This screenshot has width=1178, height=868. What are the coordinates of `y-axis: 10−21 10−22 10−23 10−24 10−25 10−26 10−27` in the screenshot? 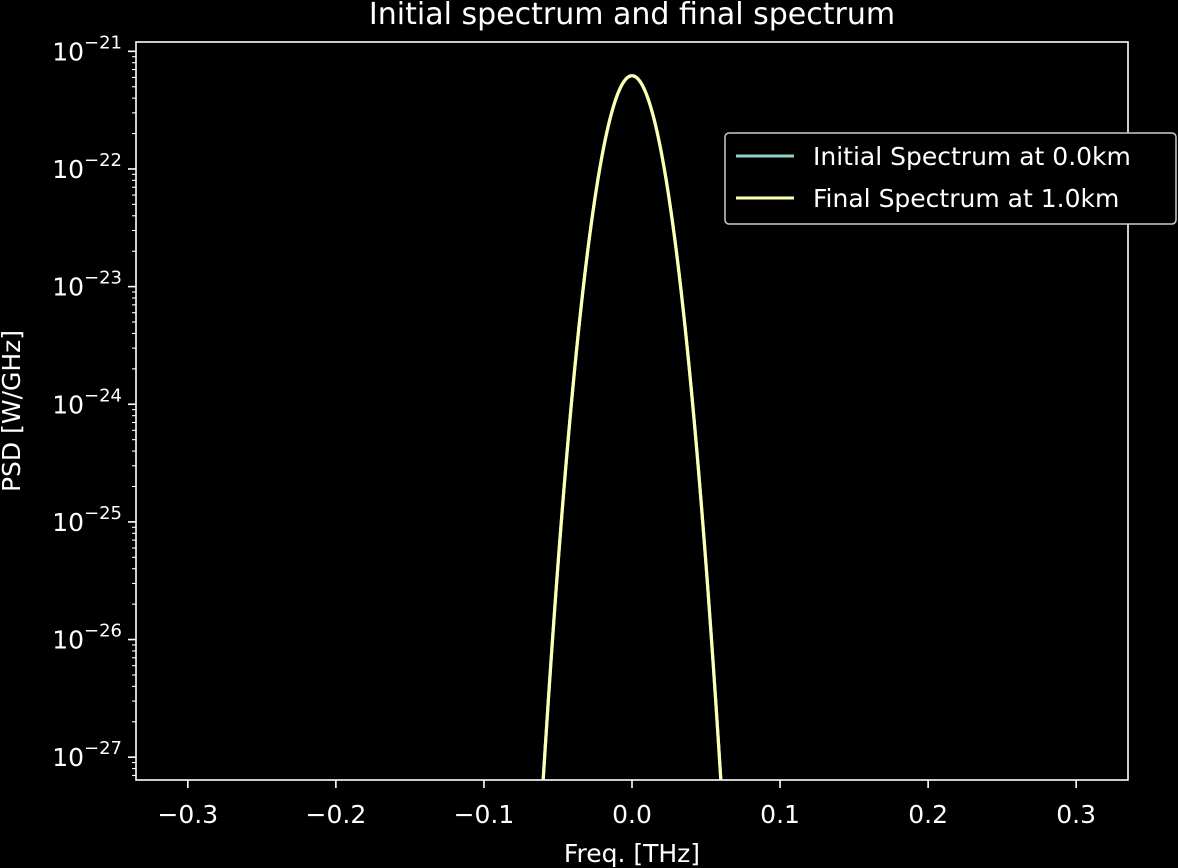 It's located at (94, 404).